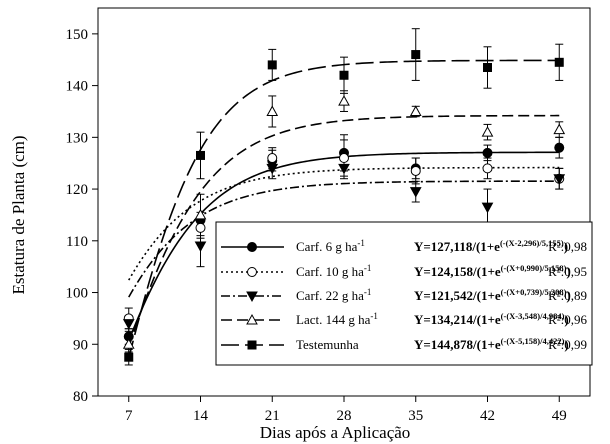 This screenshot has width=610, height=444. What do you see at coordinates (559, 416) in the screenshot?
I see `x-tick-label: 49` at bounding box center [559, 416].